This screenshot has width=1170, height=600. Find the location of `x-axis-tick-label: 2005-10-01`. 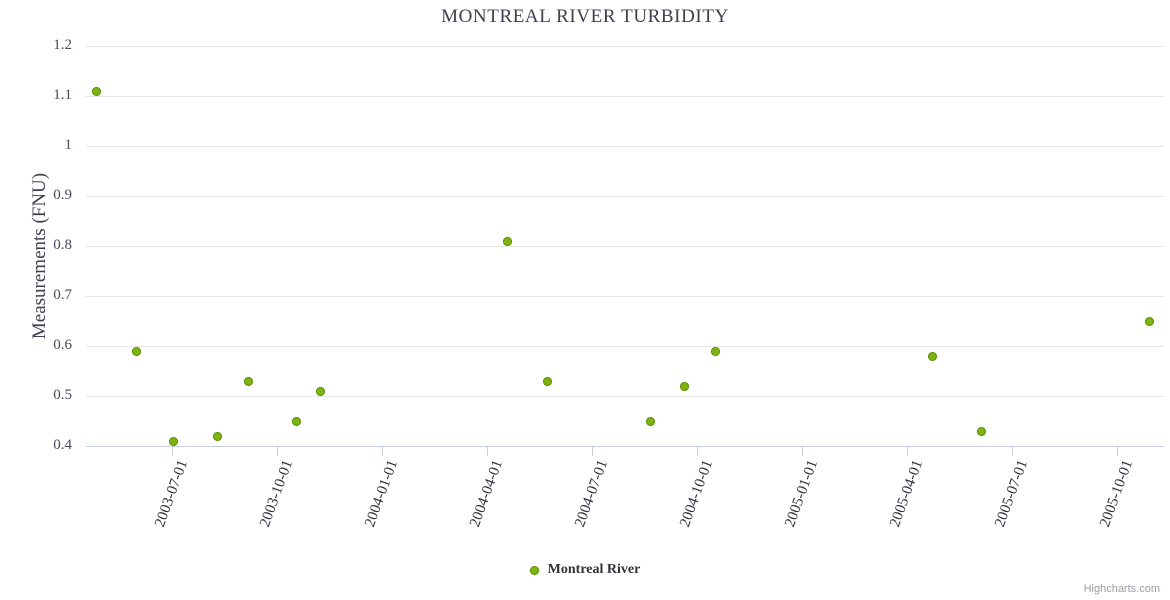

x-axis-tick-label: 2005-10-01 is located at coordinates (1113, 504).